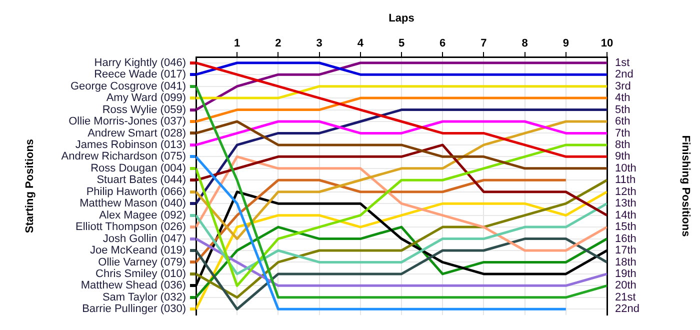 This screenshot has height=330, width=700. I want to click on legend-label: Alex Magee (092), so click(142, 215).